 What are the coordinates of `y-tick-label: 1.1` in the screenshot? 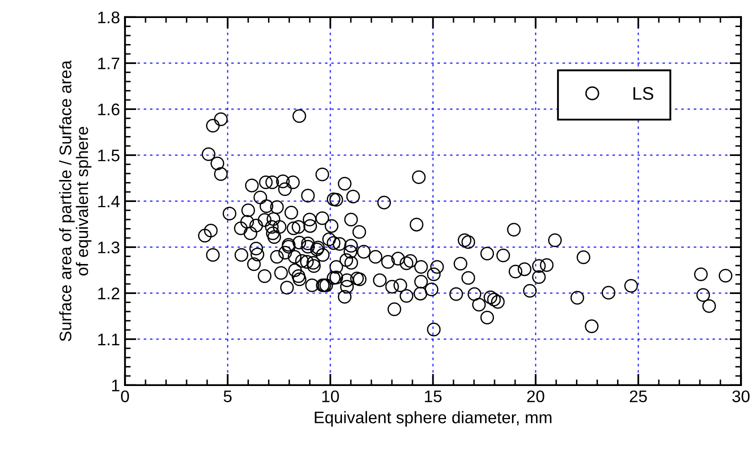 It's located at (109, 340).